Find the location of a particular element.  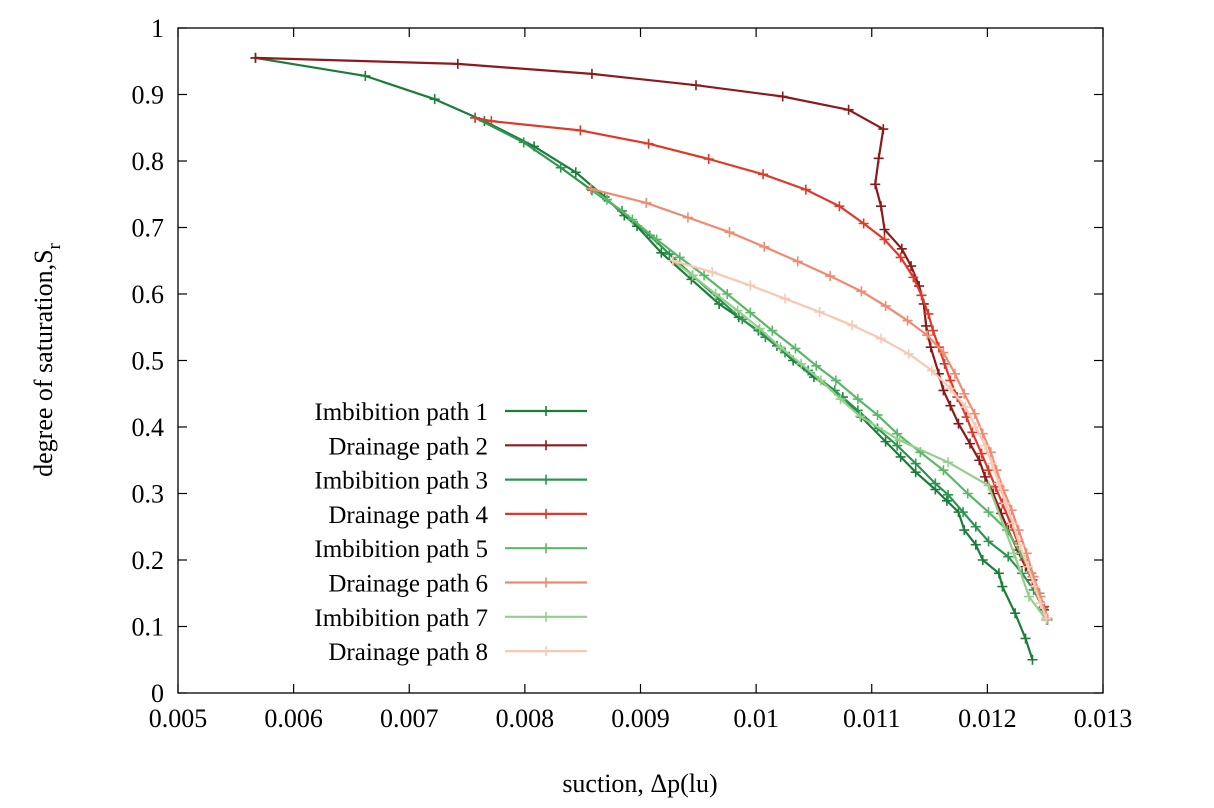

y-tick-label: 0.2 is located at coordinates (148, 560).